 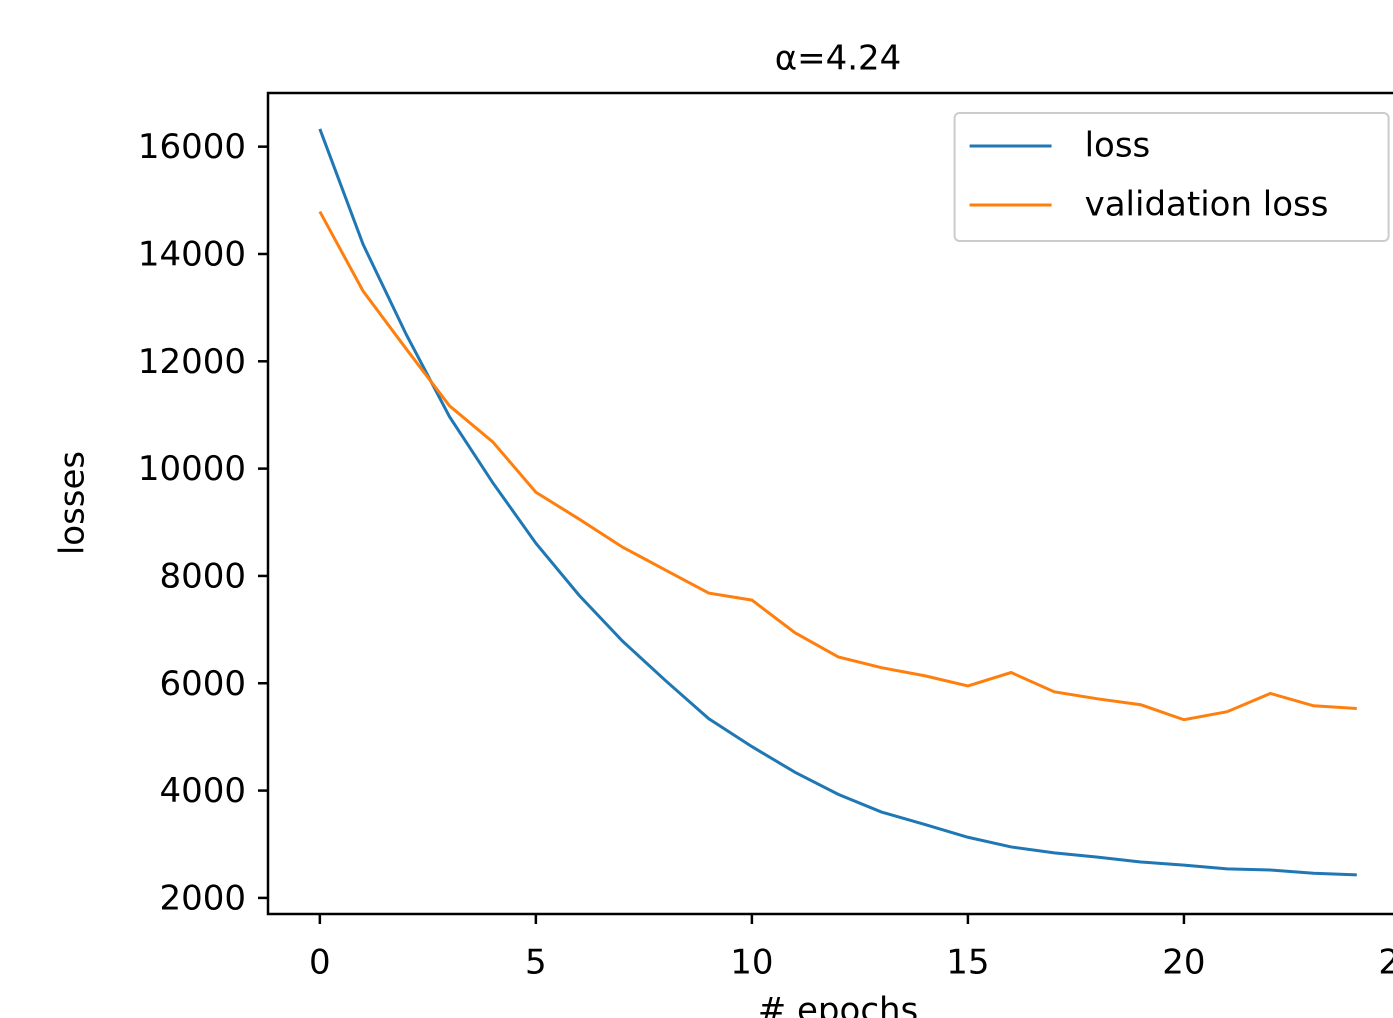 I want to click on legend-label: loss, so click(x=1118, y=146).